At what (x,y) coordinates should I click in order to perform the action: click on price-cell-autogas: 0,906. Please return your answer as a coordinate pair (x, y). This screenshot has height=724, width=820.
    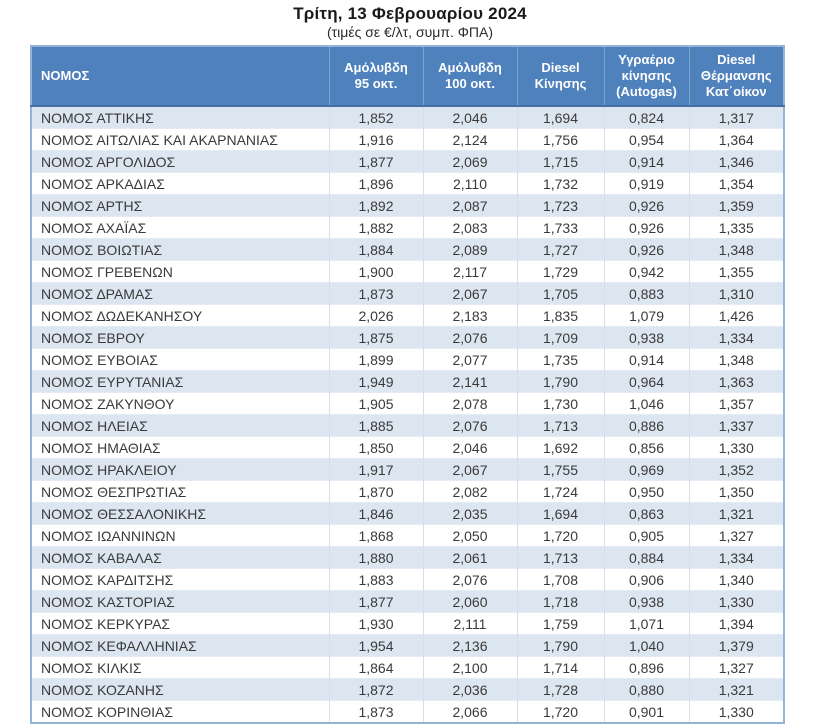
    Looking at the image, I should click on (646, 579).